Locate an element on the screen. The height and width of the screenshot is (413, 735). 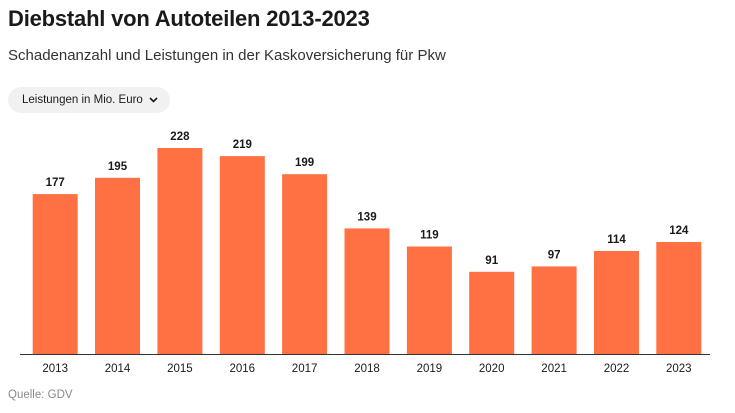
bar-2023 is located at coordinates (679, 298).